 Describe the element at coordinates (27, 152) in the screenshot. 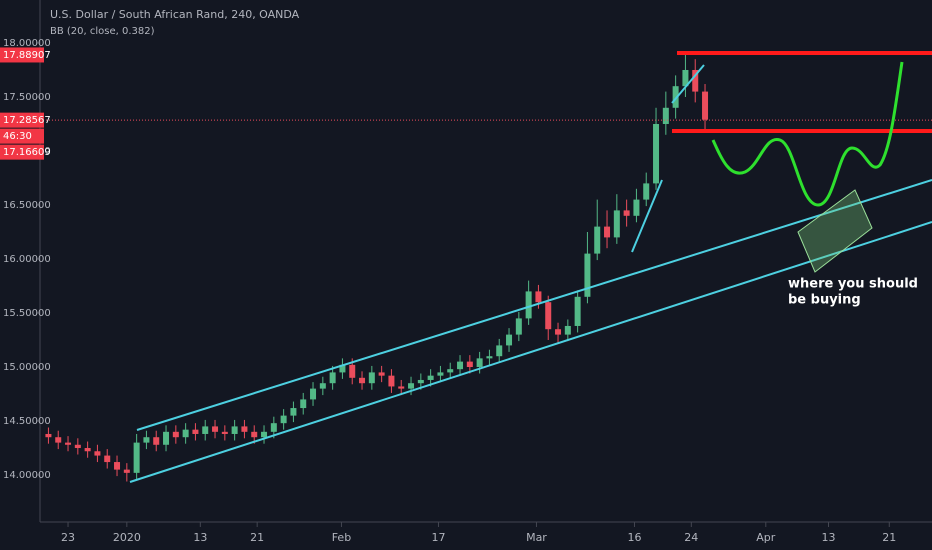

I see `price-tag-label: 17.16609` at that location.